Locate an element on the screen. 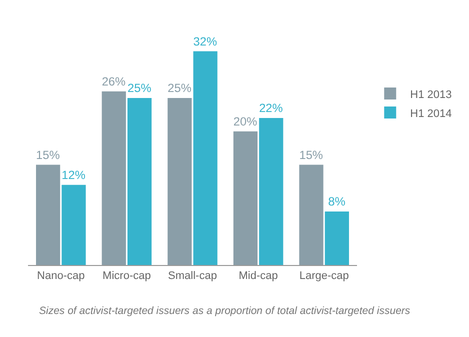  x-tick-label: Small-cap is located at coordinates (192, 276).